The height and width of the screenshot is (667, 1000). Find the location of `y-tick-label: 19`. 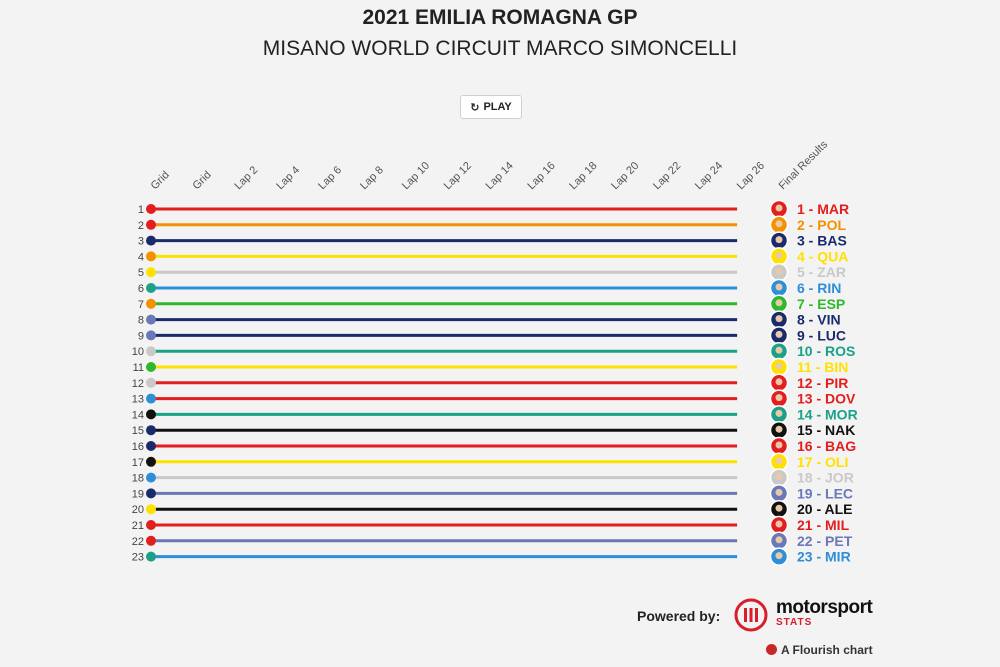

y-tick-label: 19 is located at coordinates (138, 494).